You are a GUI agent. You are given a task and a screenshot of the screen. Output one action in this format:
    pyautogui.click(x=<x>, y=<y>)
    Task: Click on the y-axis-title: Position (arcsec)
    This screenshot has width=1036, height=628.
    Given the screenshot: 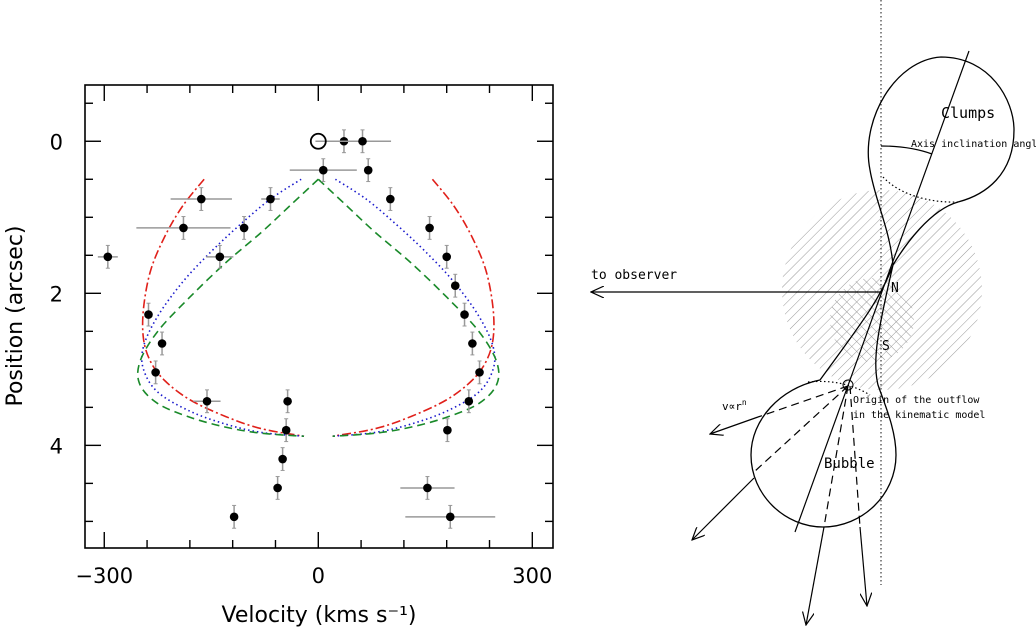 What is the action you would take?
    pyautogui.click(x=15, y=315)
    